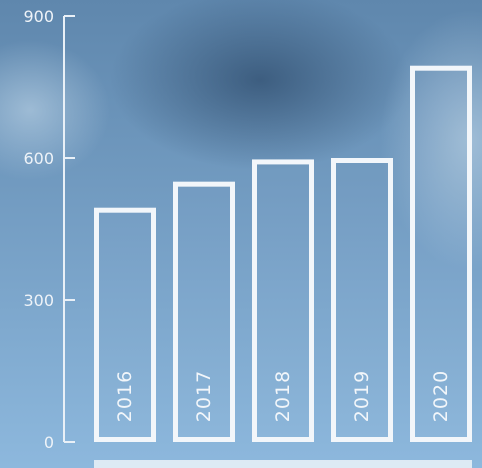 This screenshot has height=468, width=482. I want to click on category-label-2019: 2019, so click(362, 396).